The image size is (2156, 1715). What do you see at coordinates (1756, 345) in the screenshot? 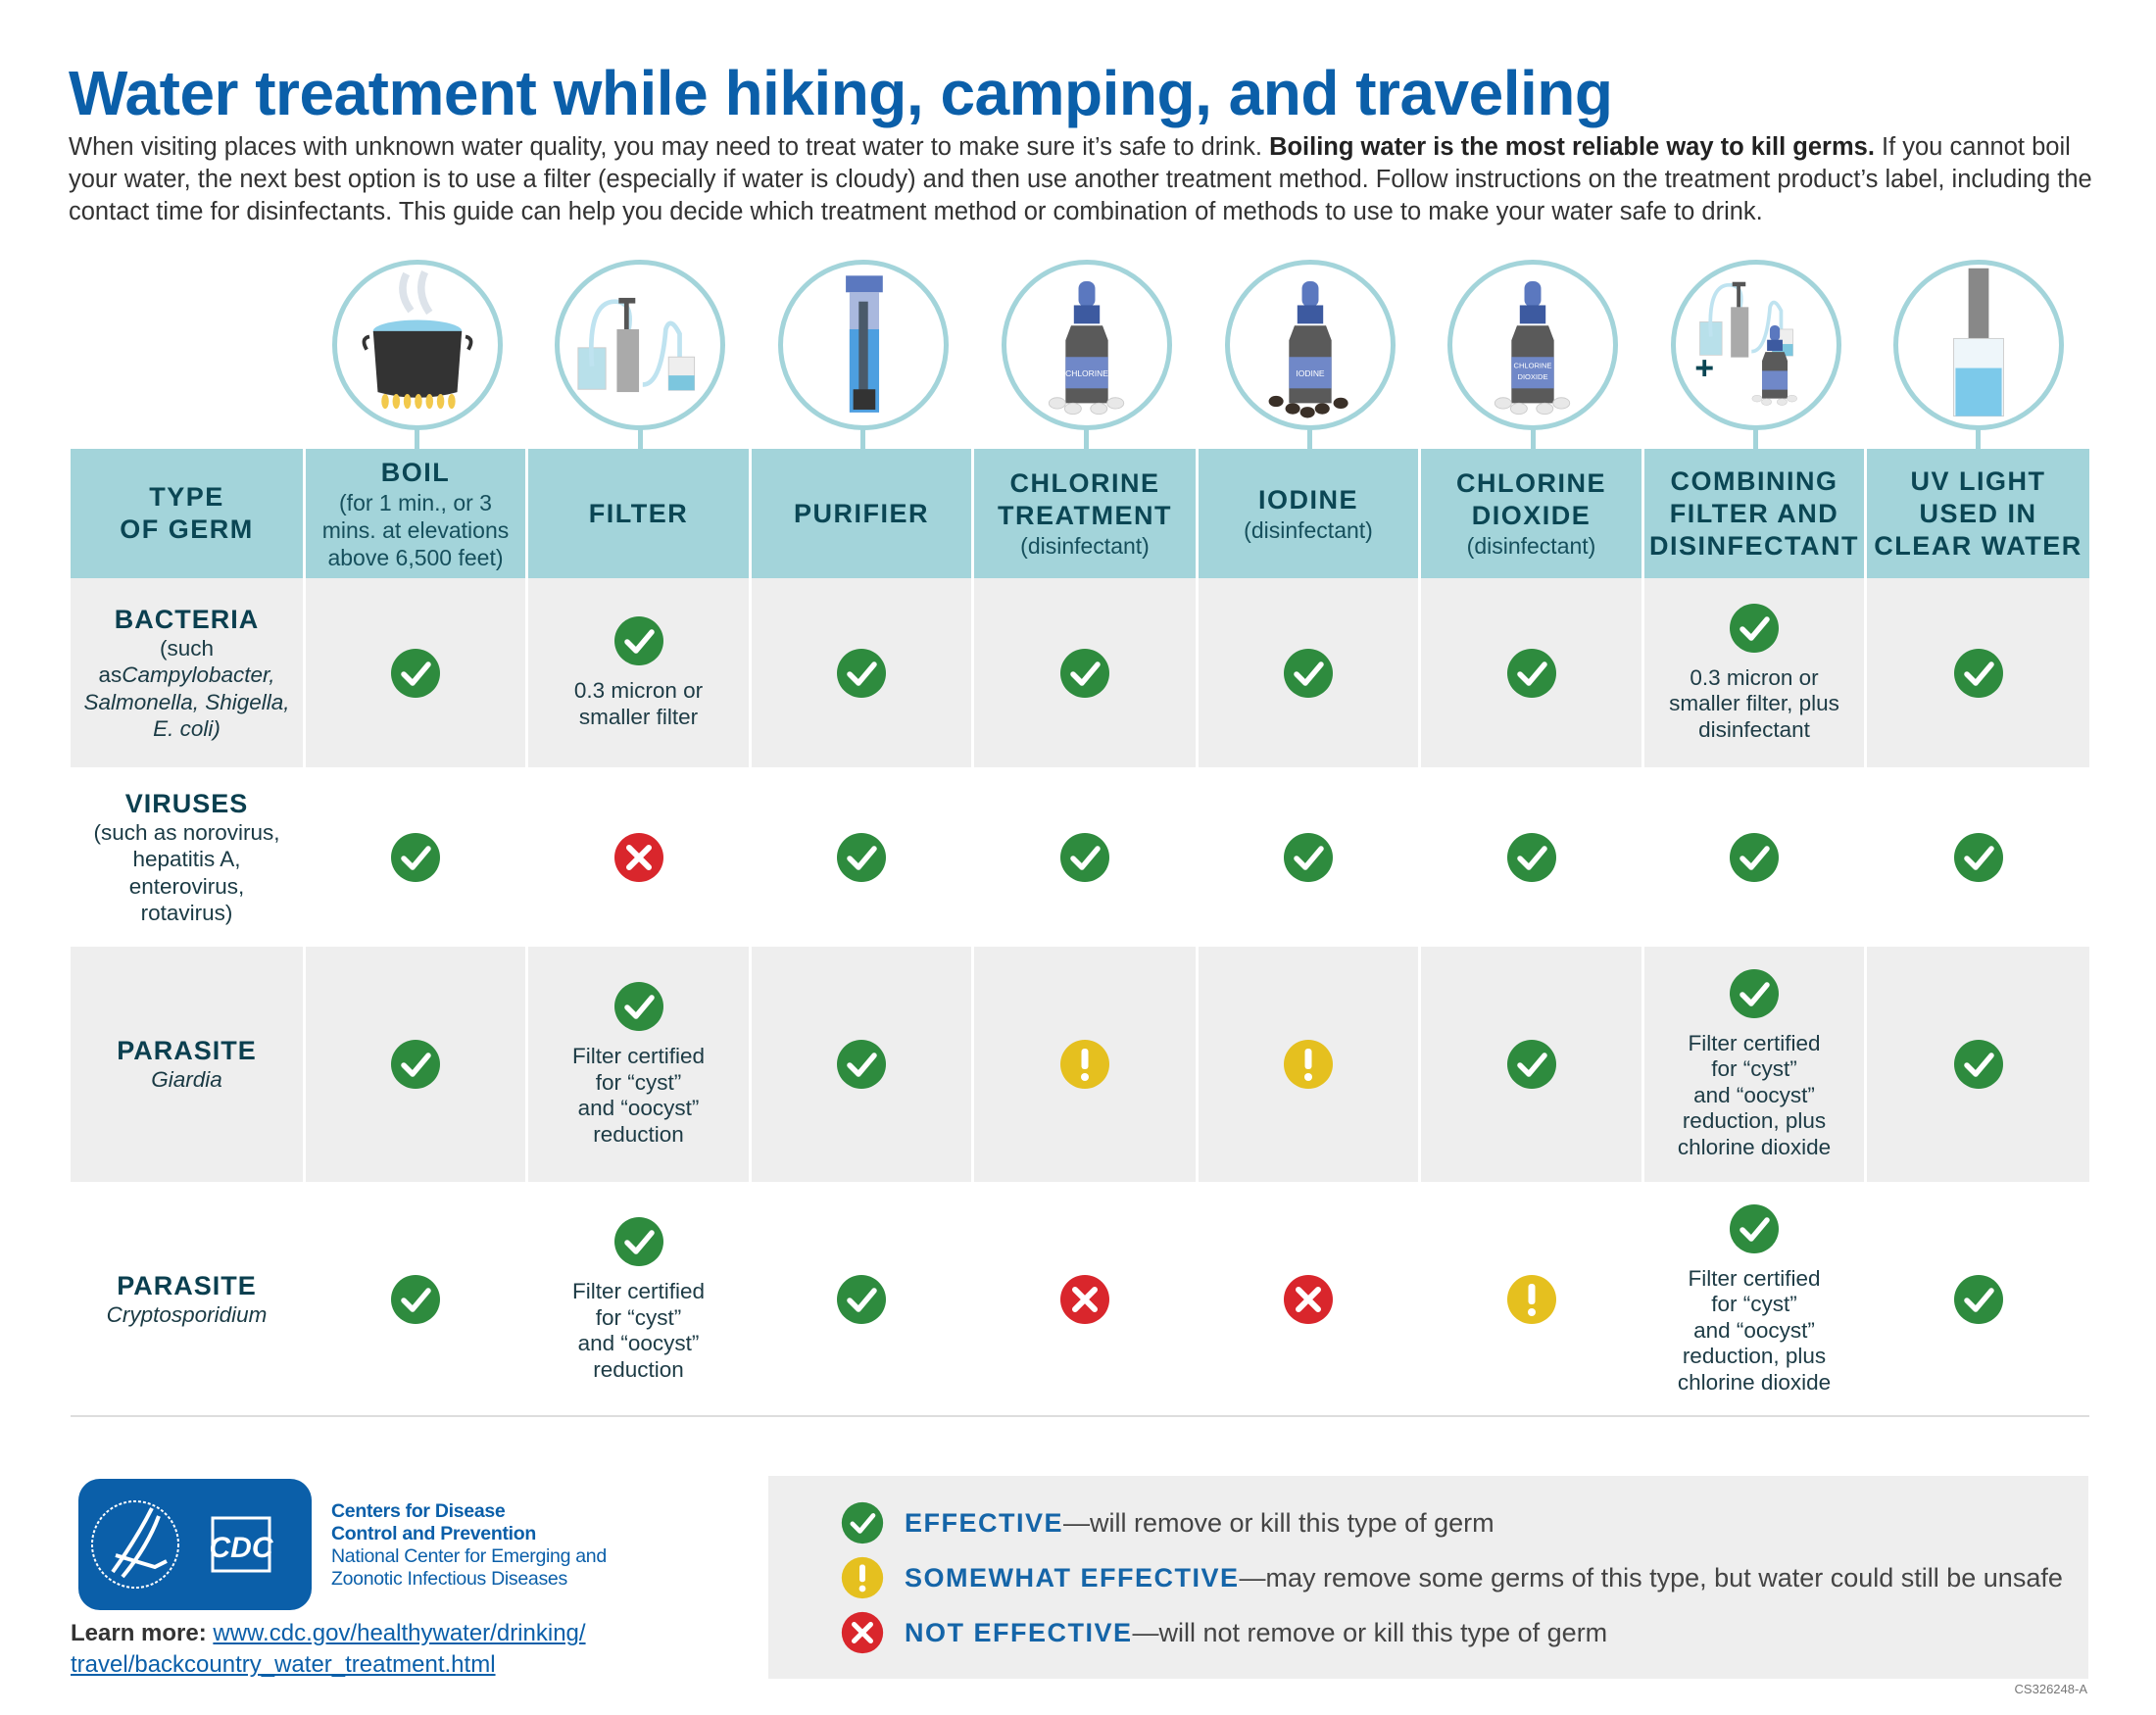
I see `filter-plus-disinfectant-icon` at bounding box center [1756, 345].